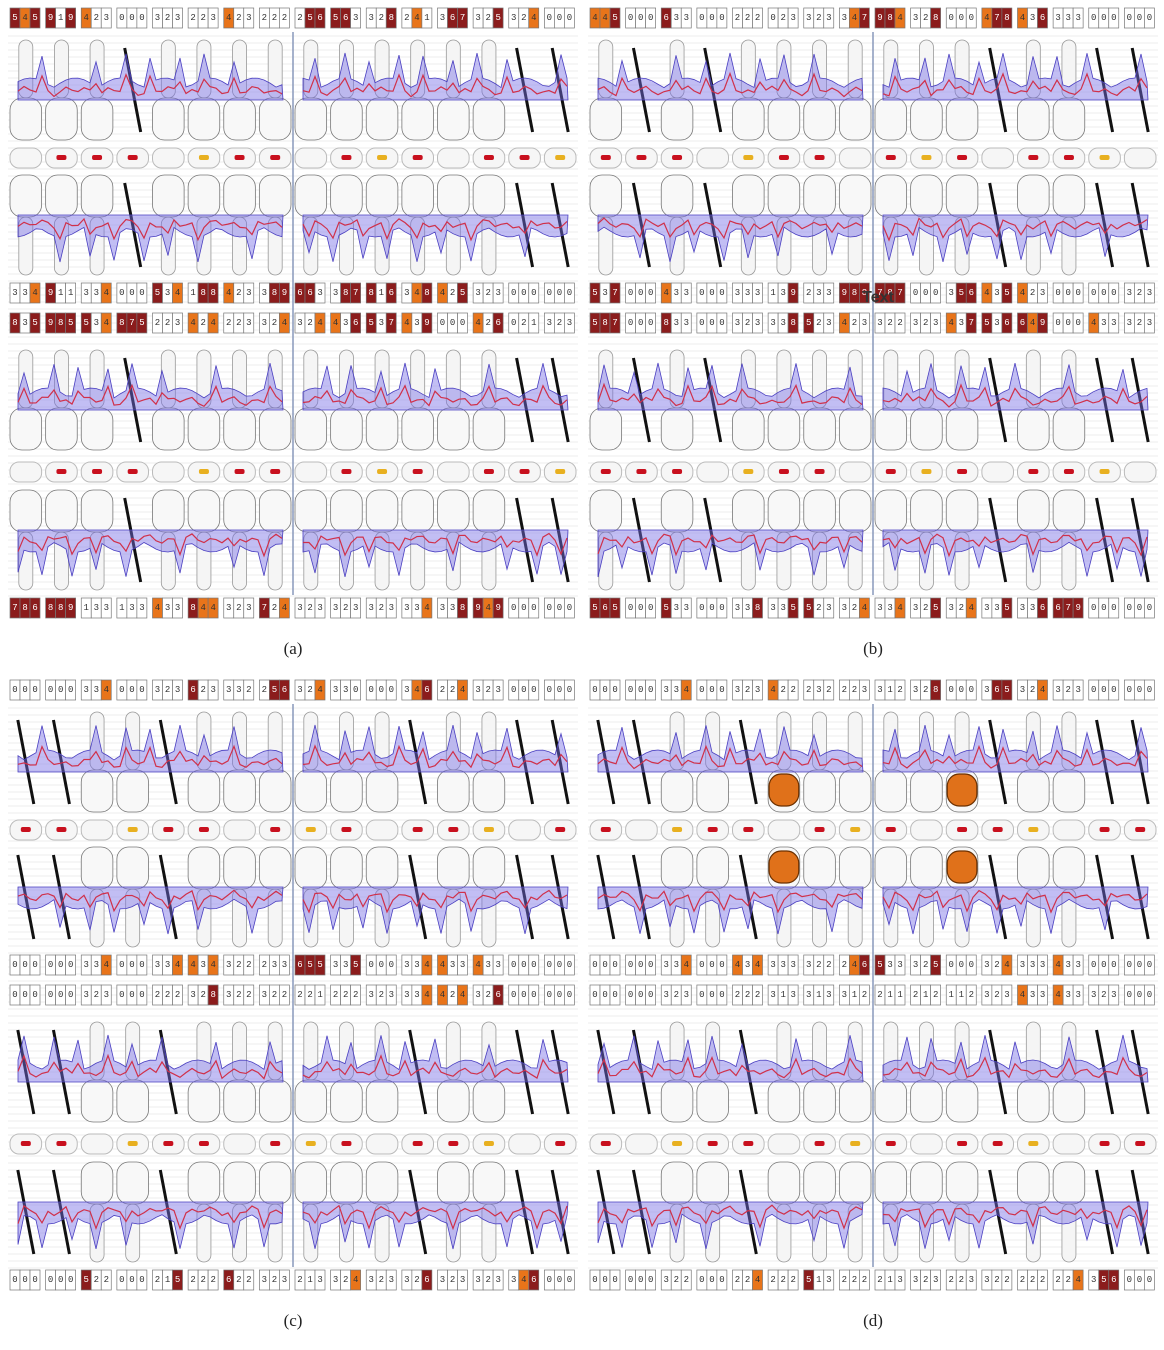 The width and height of the screenshot is (1164, 1350). Describe the element at coordinates (419, 18) in the screenshot. I see `probing-depth: 241` at that location.